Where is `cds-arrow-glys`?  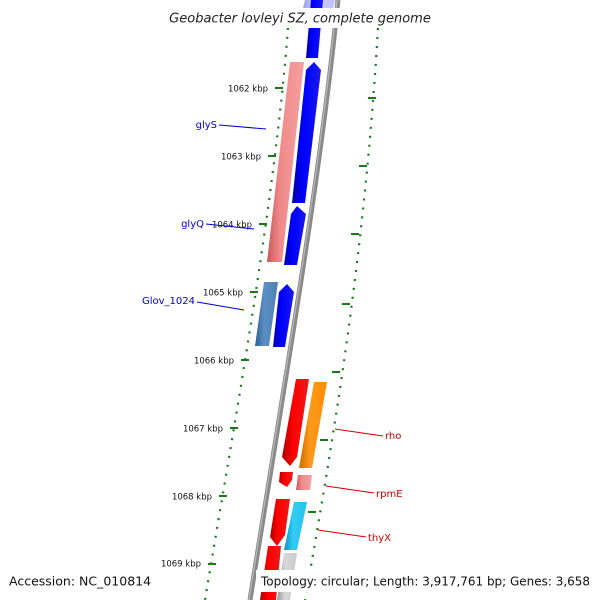 cds-arrow-glys is located at coordinates (306, 132).